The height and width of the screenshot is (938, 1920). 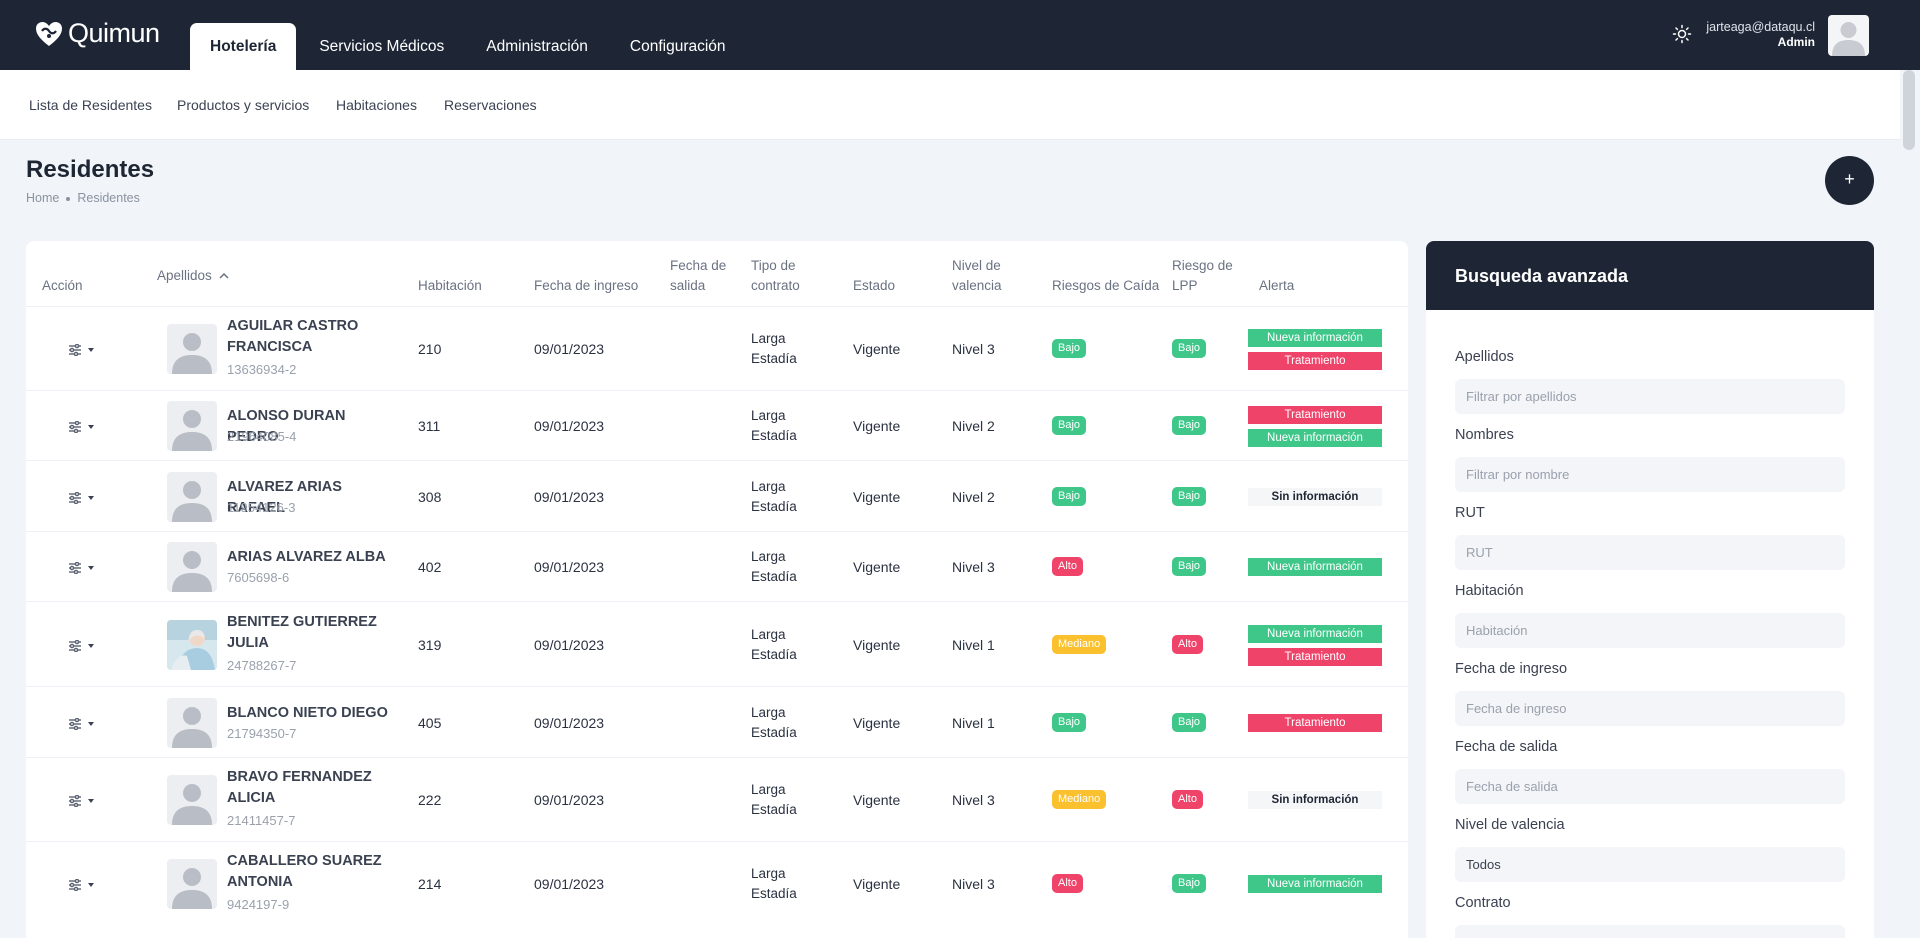 What do you see at coordinates (91, 568) in the screenshot?
I see `caret-down-icon` at bounding box center [91, 568].